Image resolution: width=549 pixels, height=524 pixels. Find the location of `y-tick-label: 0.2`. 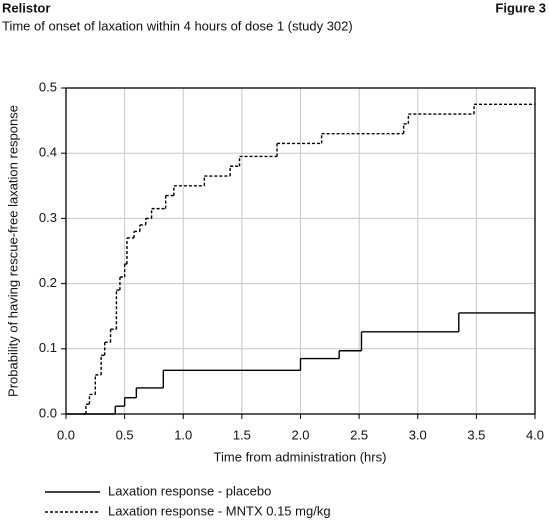

y-tick-label: 0.2 is located at coordinates (48, 282).